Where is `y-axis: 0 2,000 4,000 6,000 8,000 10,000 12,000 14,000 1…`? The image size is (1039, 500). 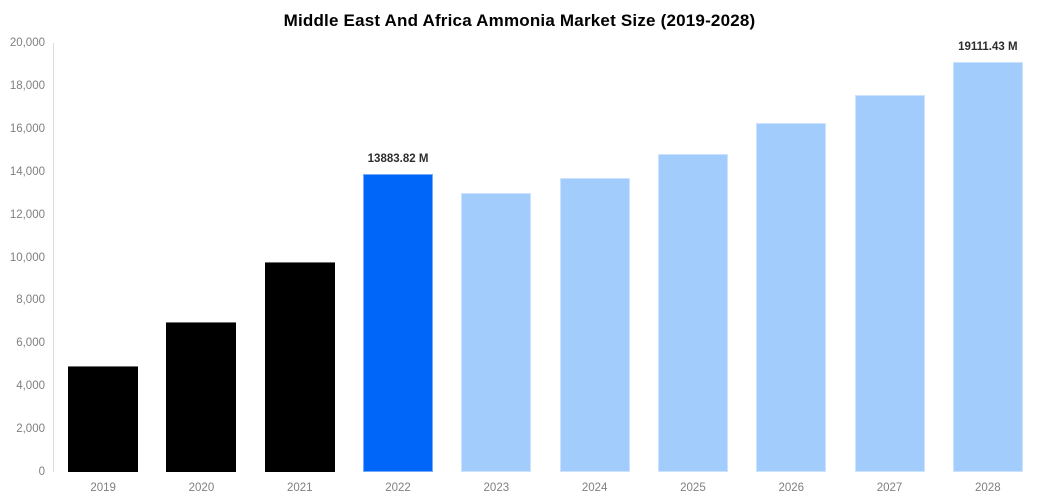
y-axis: 0 2,000 4,000 6,000 8,000 10,000 12,000 14,000 1… is located at coordinates (22, 257).